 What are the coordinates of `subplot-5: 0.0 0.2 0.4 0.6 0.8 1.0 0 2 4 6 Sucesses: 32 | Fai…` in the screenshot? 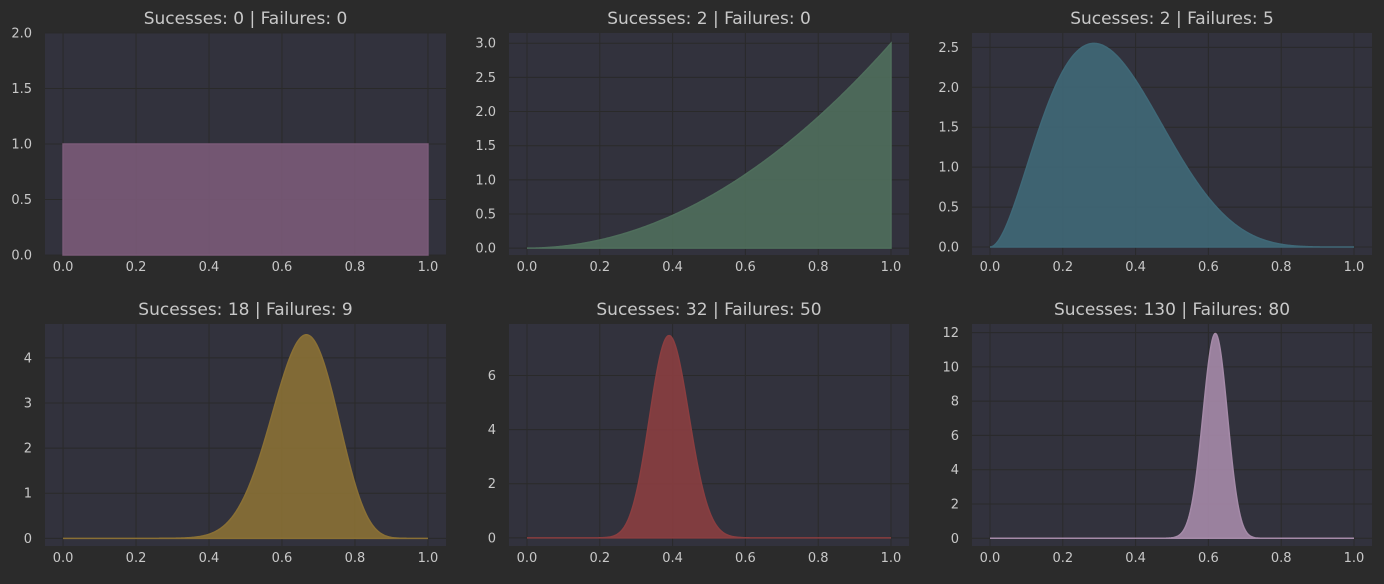 It's located at (698, 433).